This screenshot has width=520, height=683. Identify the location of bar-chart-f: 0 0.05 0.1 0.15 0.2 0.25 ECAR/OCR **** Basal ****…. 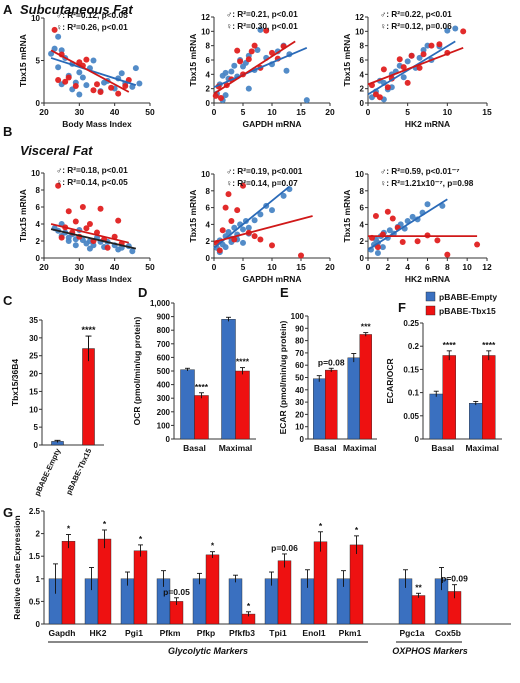
(443, 386).